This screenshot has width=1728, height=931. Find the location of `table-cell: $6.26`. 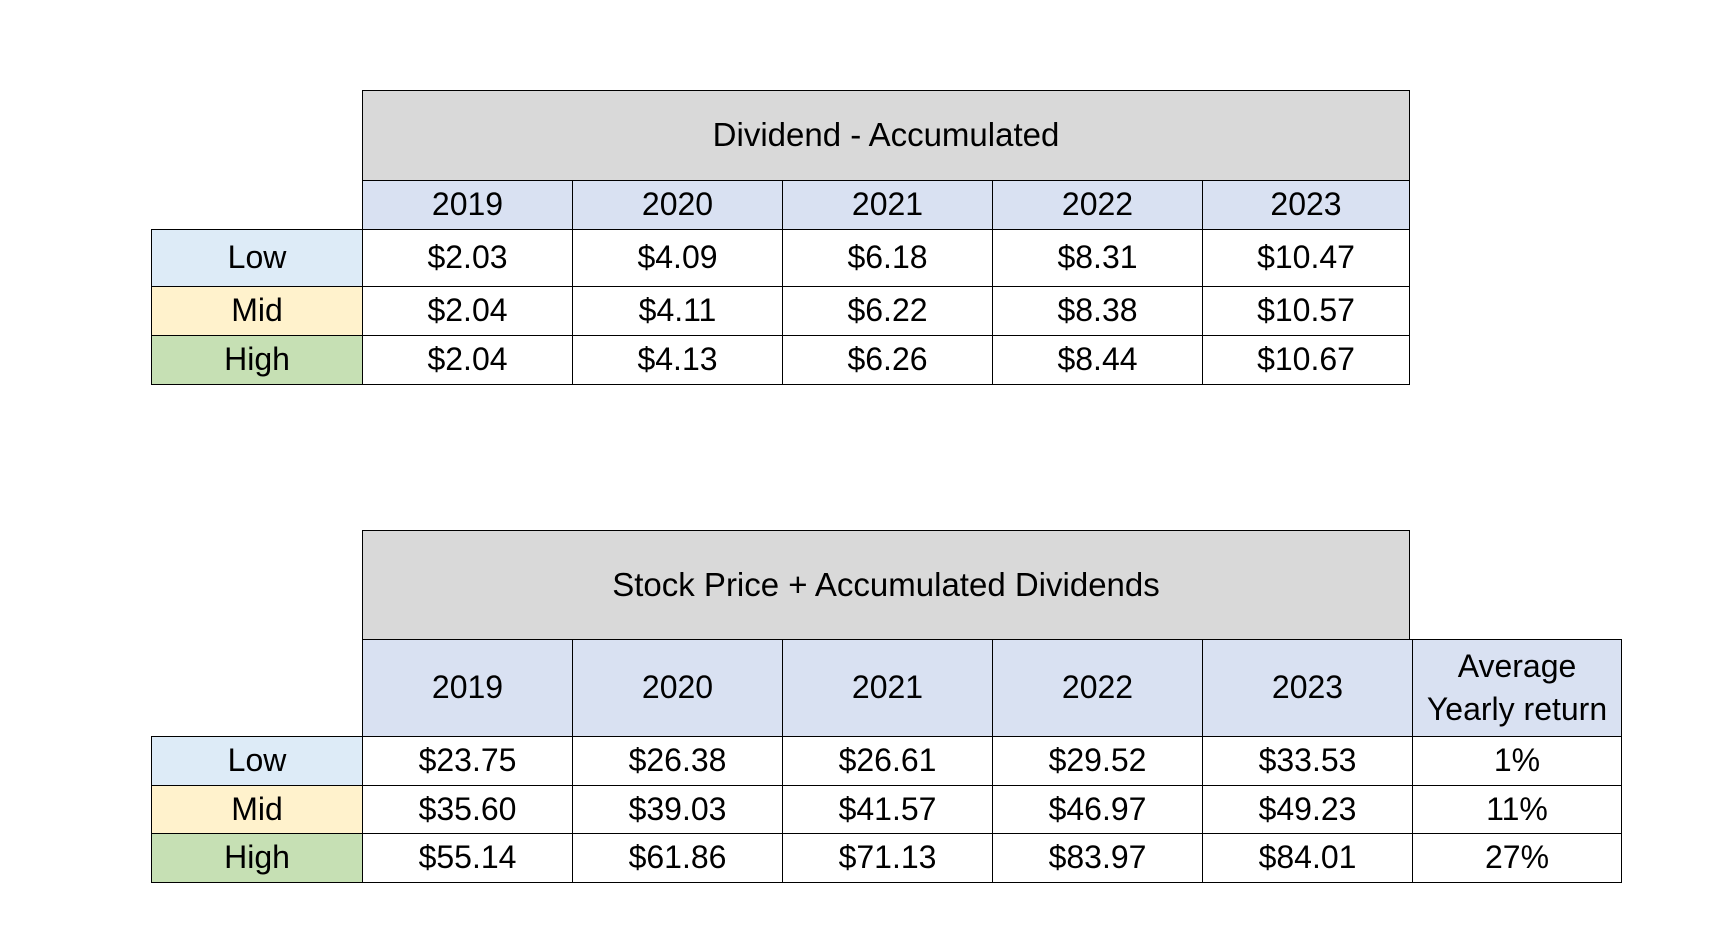

table-cell: $6.26 is located at coordinates (887, 360).